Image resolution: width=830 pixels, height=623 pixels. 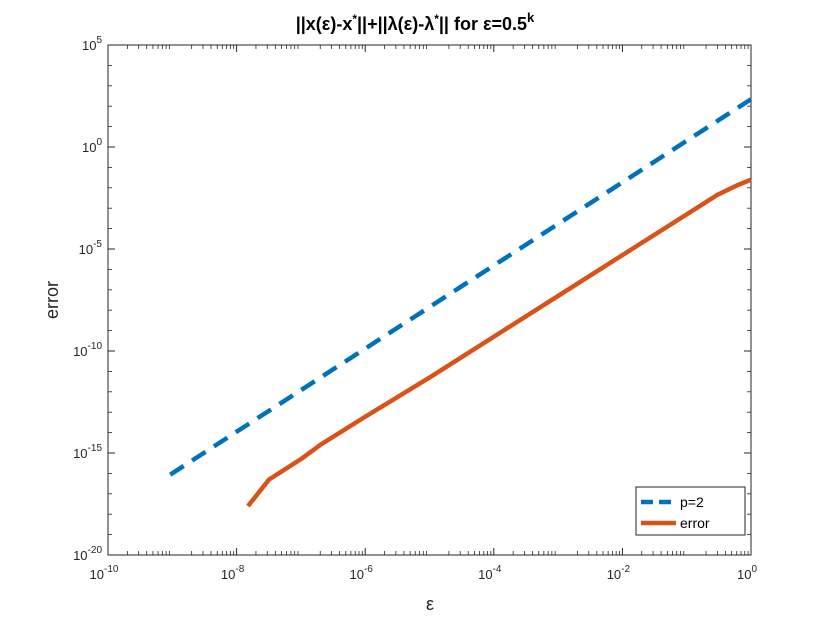 What do you see at coordinates (430, 604) in the screenshot?
I see `x-axis-label: ε` at bounding box center [430, 604].